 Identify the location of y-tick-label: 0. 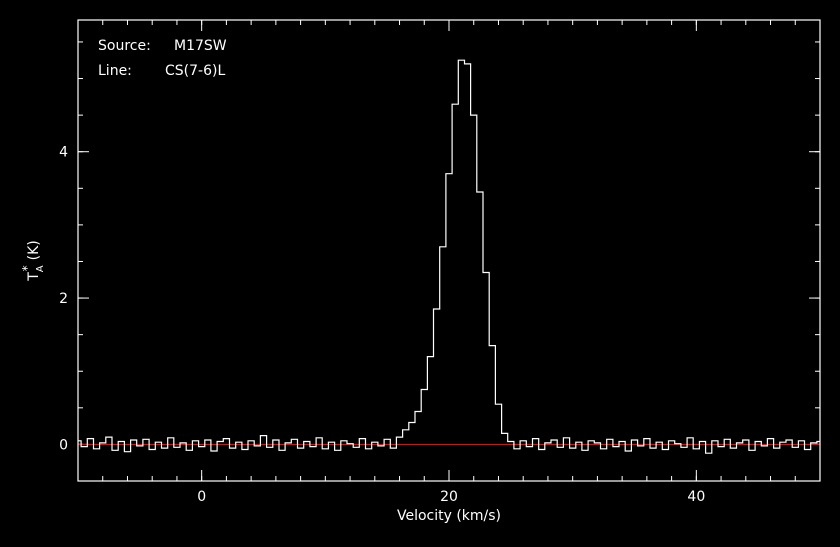
(63, 445).